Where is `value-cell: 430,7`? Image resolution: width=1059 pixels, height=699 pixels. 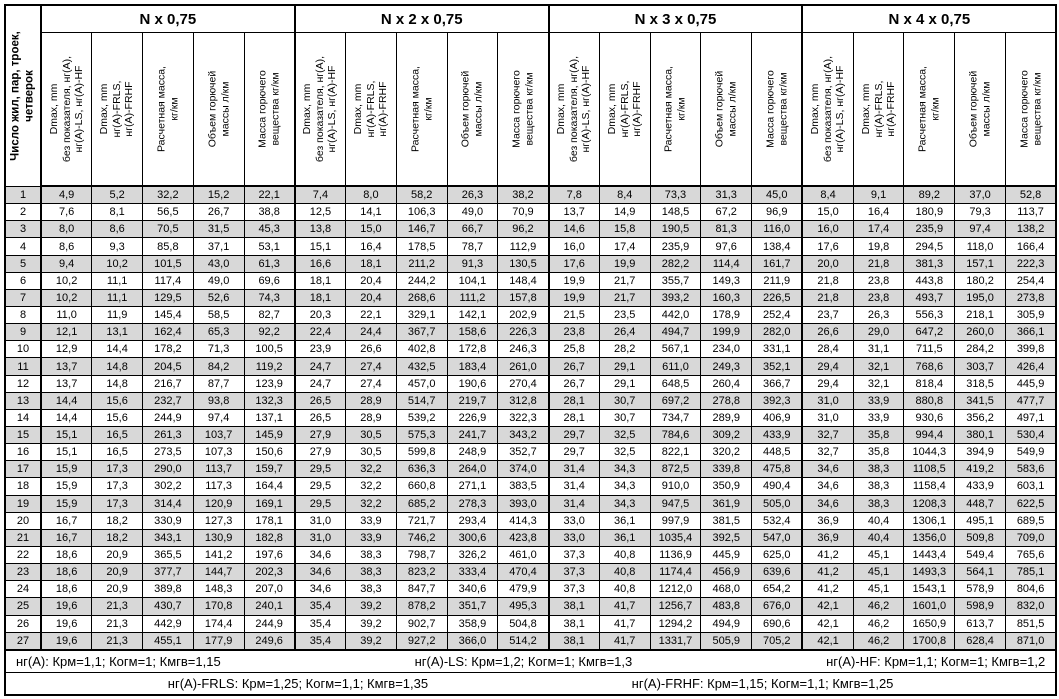
value-cell: 430,7 is located at coordinates (168, 606).